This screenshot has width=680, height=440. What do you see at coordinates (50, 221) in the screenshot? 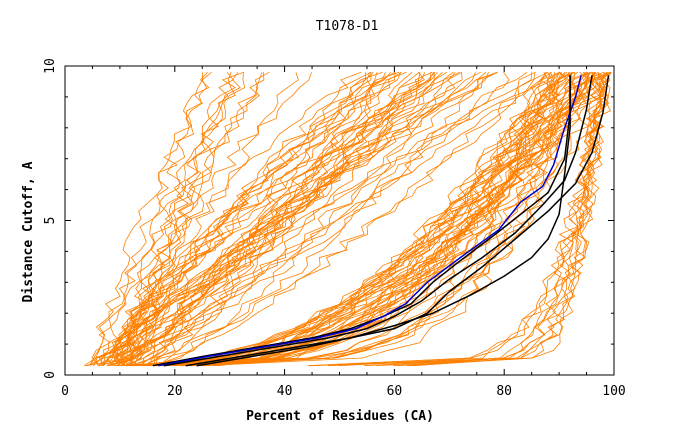
I see `y-tick-label: 5` at bounding box center [50, 221].